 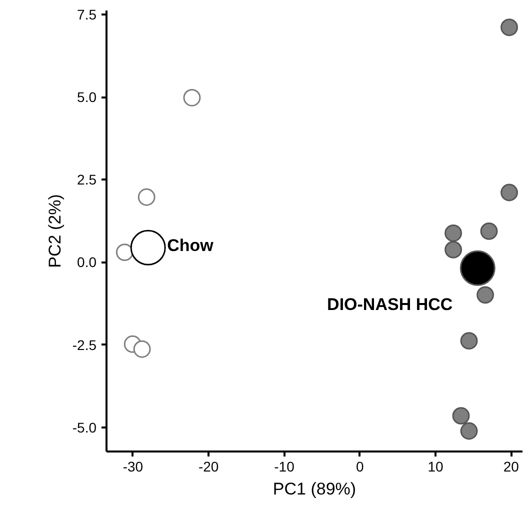 I want to click on x-tick-label: 20, so click(x=511, y=466).